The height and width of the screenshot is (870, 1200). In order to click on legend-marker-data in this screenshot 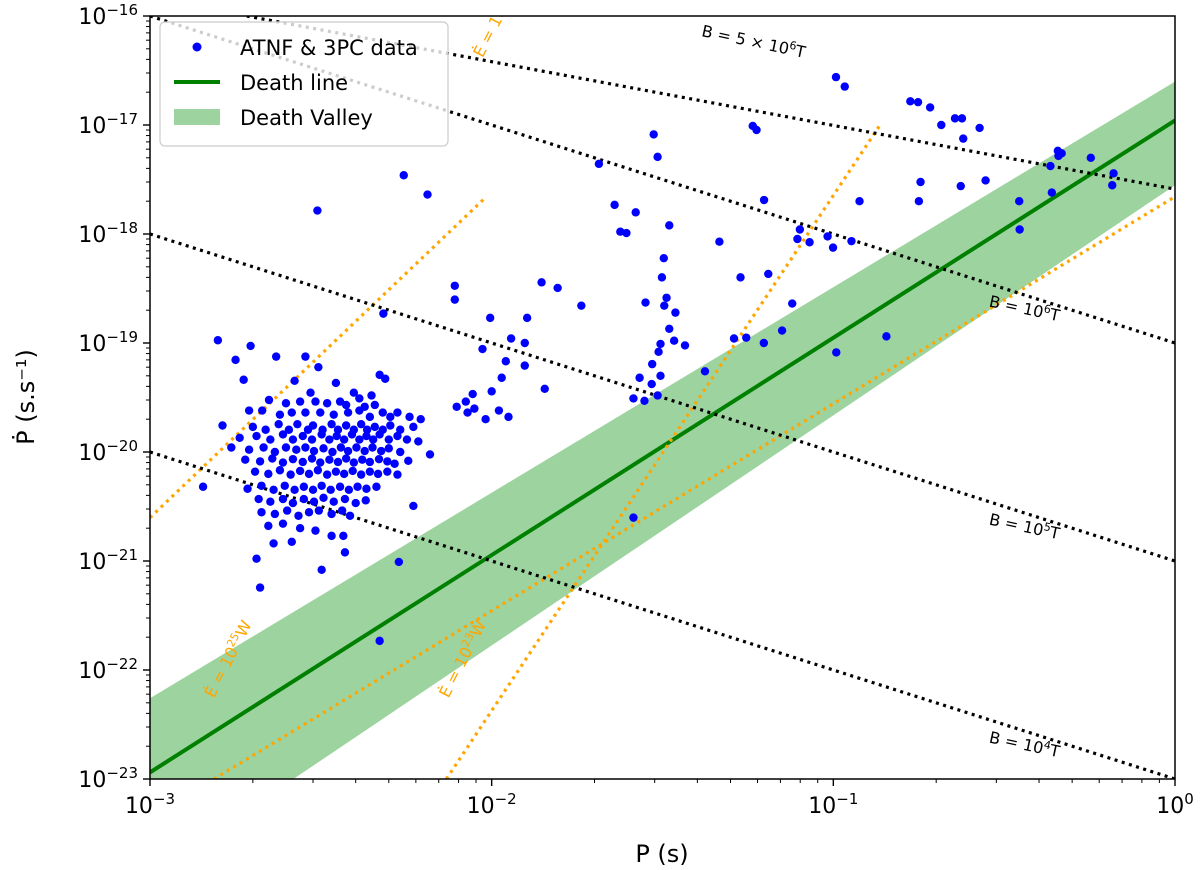, I will do `click(197, 47)`.